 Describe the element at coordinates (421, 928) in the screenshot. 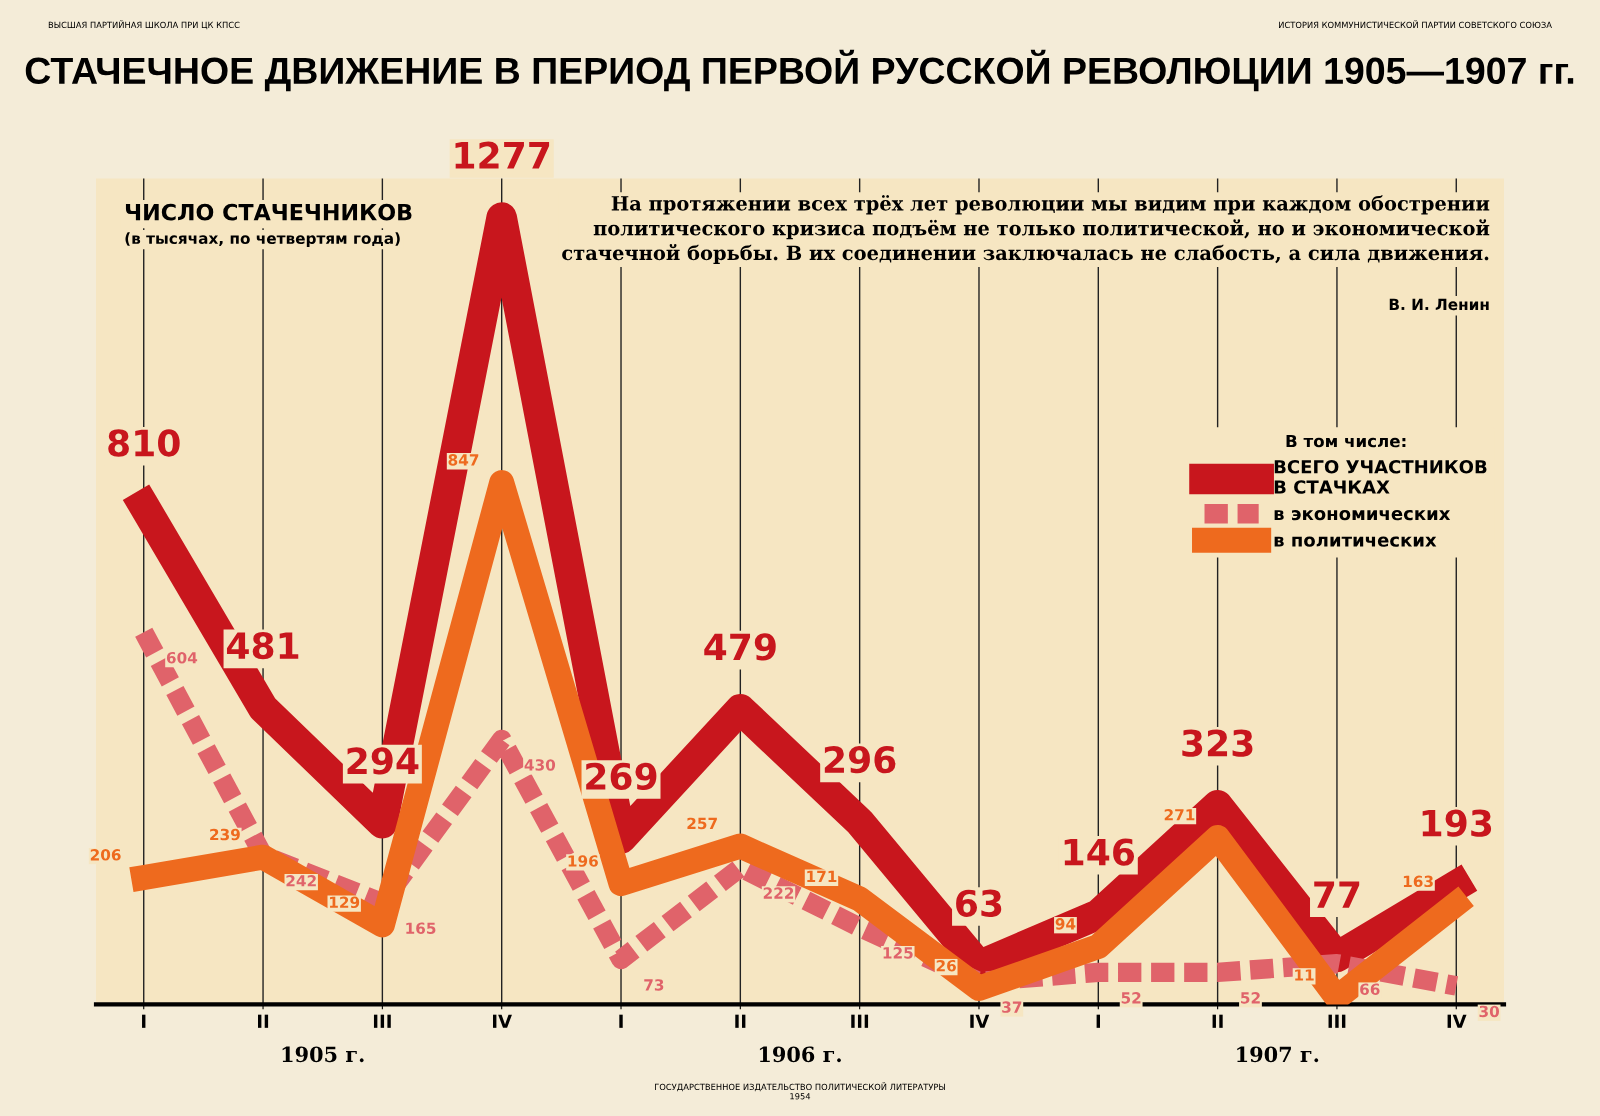

I see `data-label: 165` at that location.